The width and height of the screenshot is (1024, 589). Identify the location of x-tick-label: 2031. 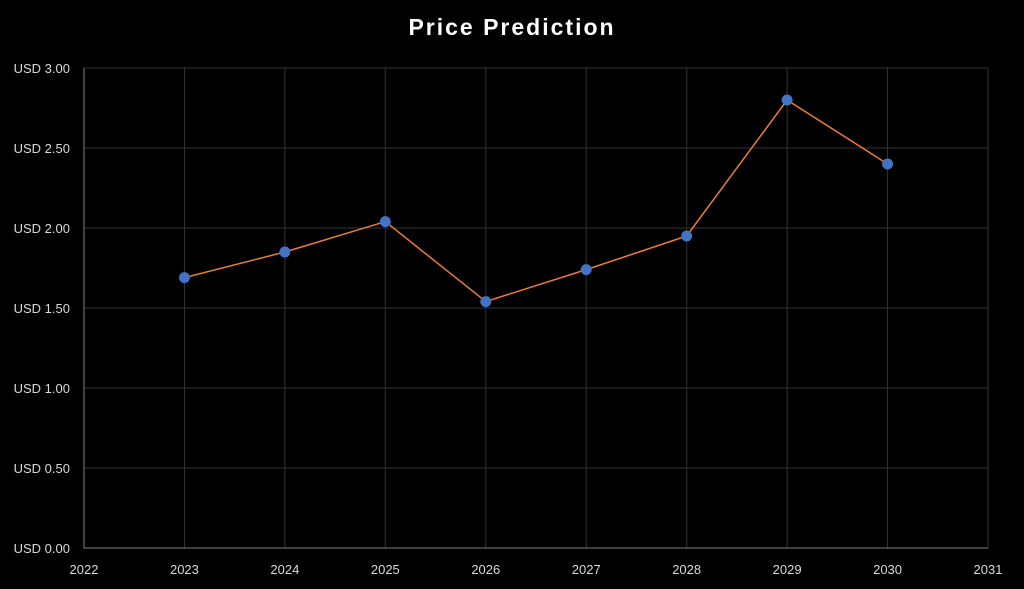
(988, 569).